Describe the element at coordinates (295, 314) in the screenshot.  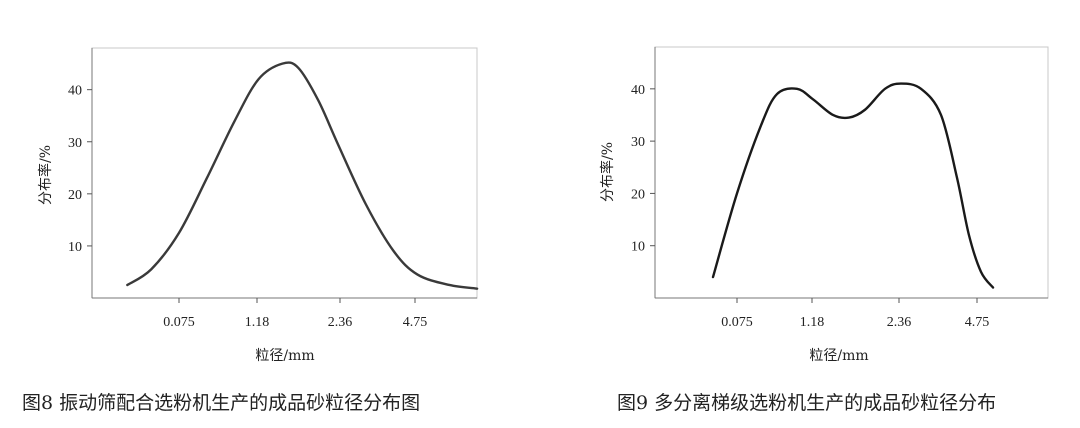
I see `chart-8-x-ticks: 0.075 1.18 2.36 4.75` at that location.